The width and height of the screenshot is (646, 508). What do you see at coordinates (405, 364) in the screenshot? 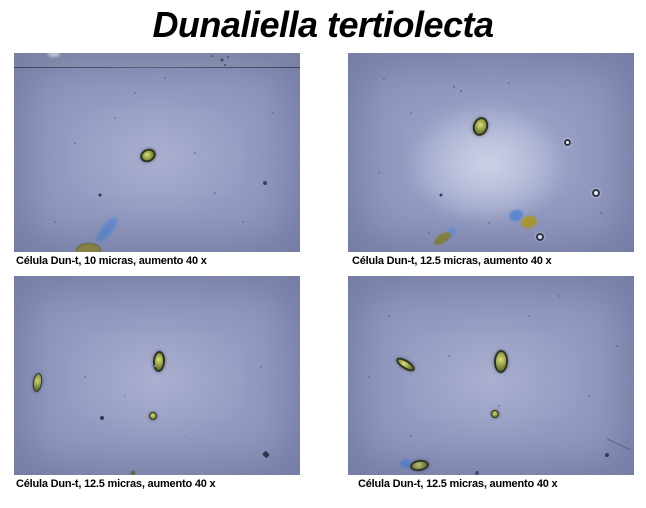
I see `algae-cell-elongated` at bounding box center [405, 364].